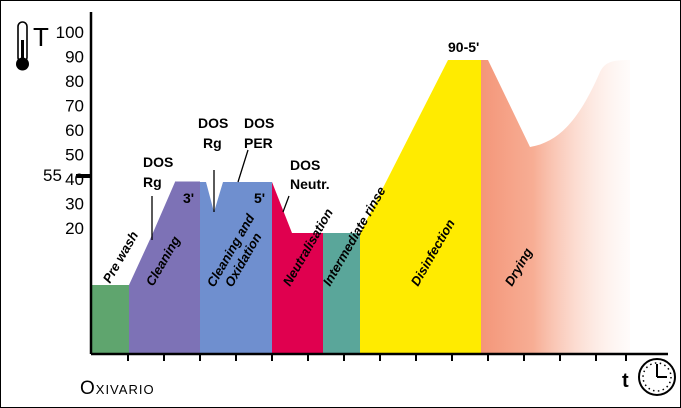  What do you see at coordinates (74, 130) in the screenshot?
I see `y-tick-label: 60` at bounding box center [74, 130].